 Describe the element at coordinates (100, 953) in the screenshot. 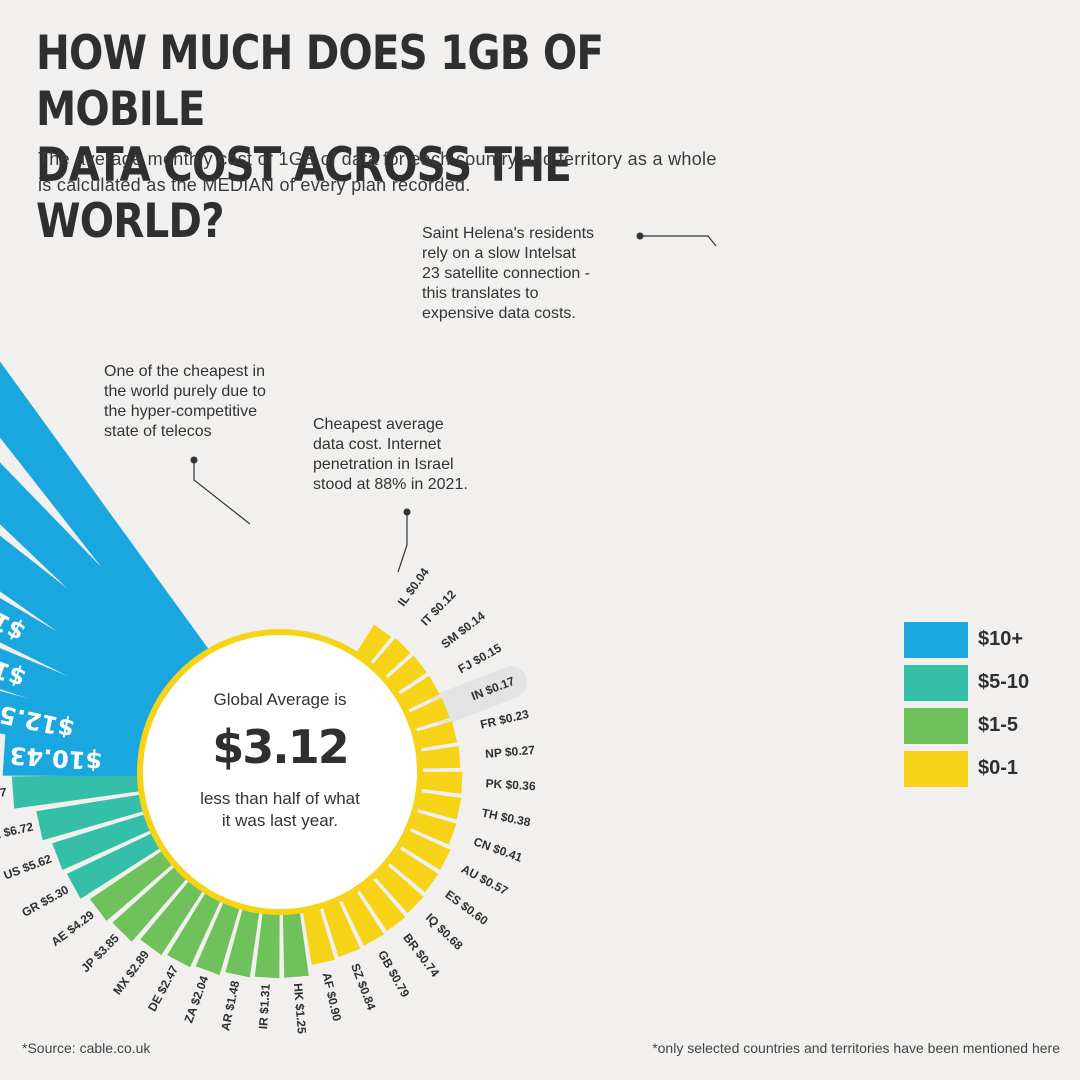

I see `category-value-label: JP $3.85` at that location.